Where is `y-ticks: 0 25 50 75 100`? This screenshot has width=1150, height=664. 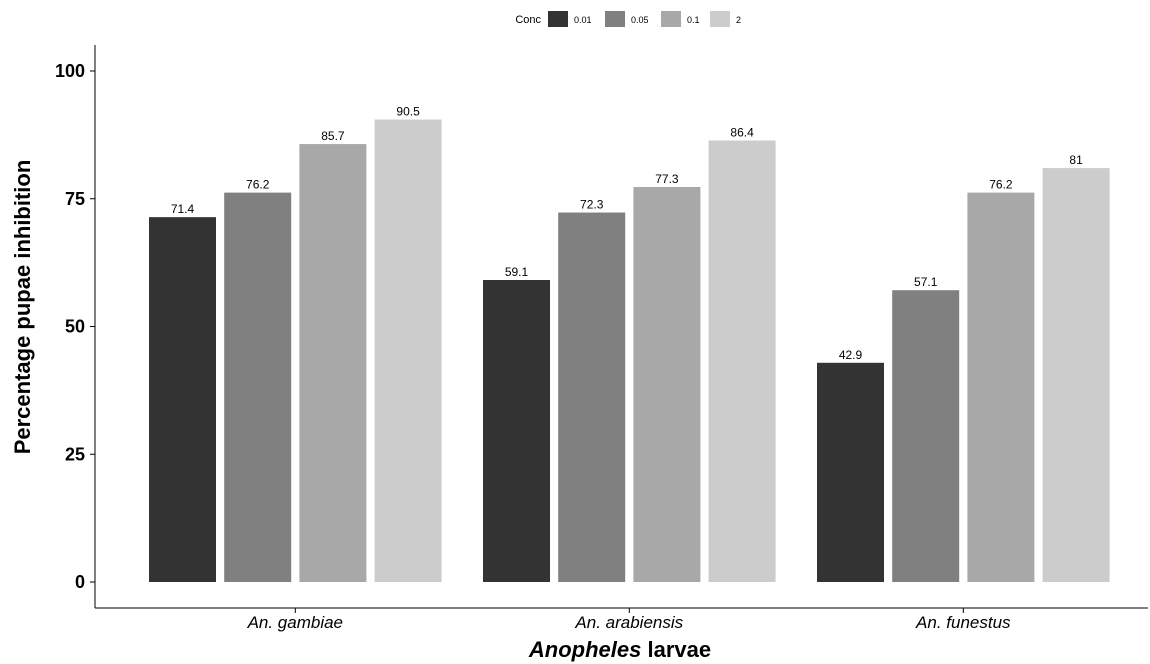
y-ticks: 0 25 50 75 100 is located at coordinates (75, 326).